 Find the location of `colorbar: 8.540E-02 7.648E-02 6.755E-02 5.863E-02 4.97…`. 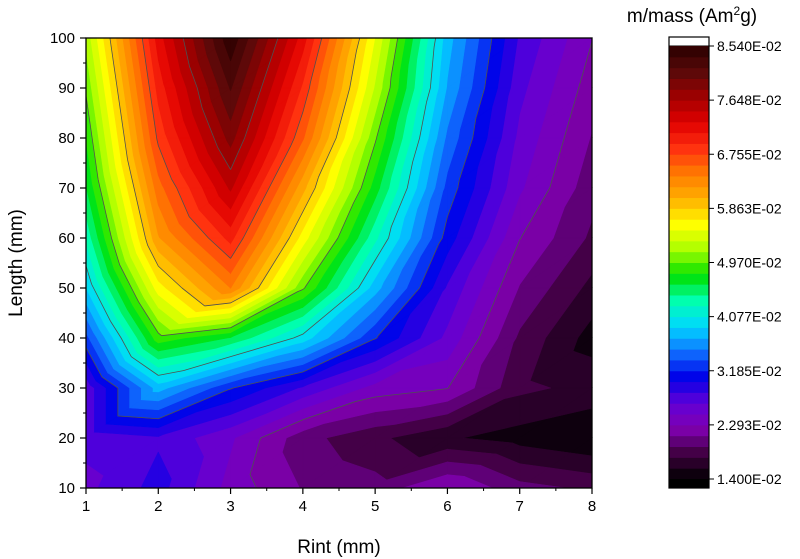

colorbar: 8.540E-02 7.648E-02 6.755E-02 5.863E-02 4.97… is located at coordinates (725, 262).